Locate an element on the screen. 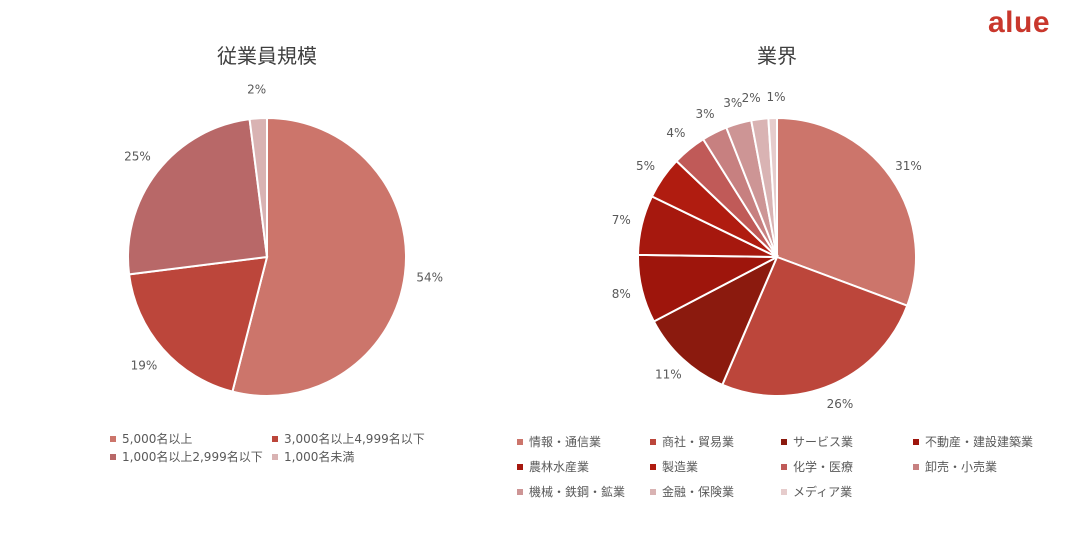 The height and width of the screenshot is (541, 1077). legend-label: 金融・保険業 is located at coordinates (698, 492).